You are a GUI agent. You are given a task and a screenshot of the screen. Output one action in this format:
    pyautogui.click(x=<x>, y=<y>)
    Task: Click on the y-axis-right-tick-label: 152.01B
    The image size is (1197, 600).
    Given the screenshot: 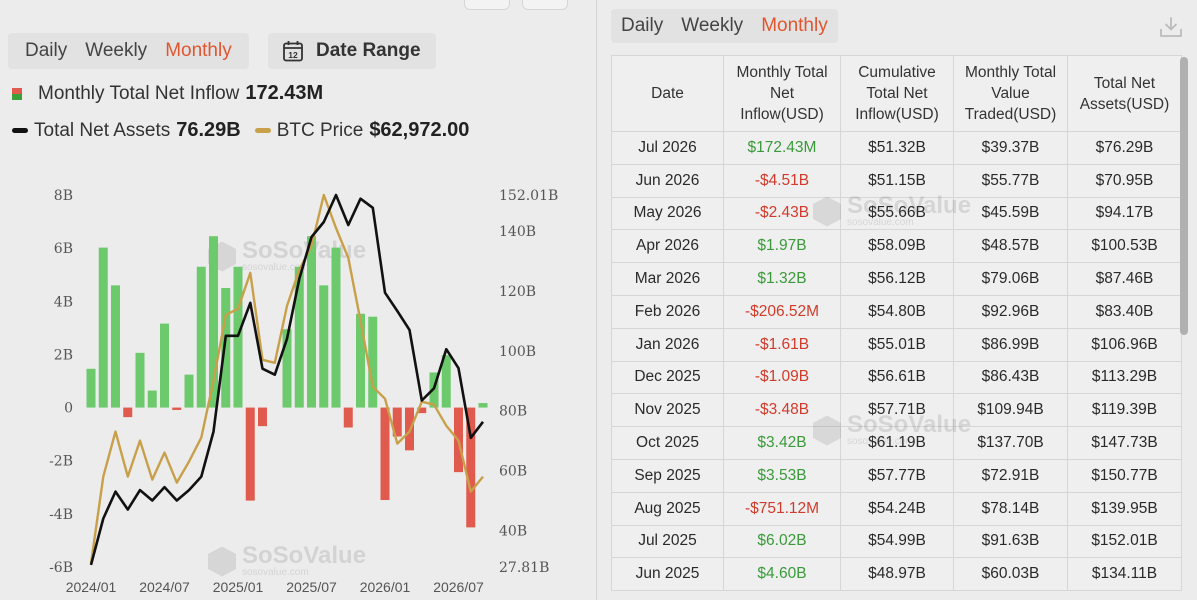 What is the action you would take?
    pyautogui.click(x=528, y=196)
    